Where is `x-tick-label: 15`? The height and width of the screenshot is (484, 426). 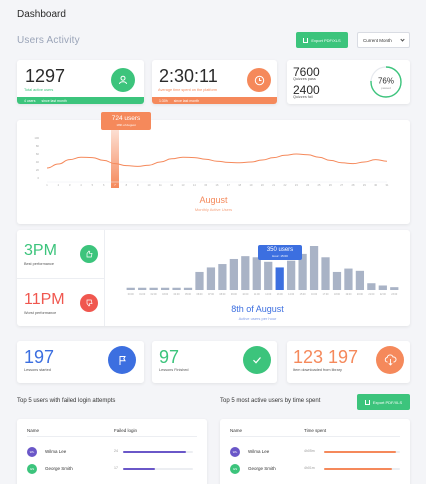 x-tick-label: 15 is located at coordinates (205, 185).